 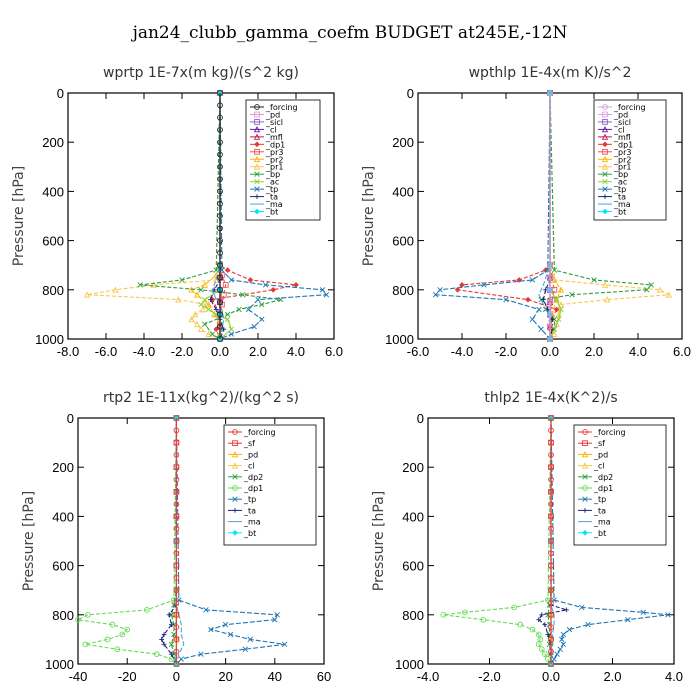 What do you see at coordinates (70, 418) in the screenshot?
I see `y-tick-label: 0` at bounding box center [70, 418].